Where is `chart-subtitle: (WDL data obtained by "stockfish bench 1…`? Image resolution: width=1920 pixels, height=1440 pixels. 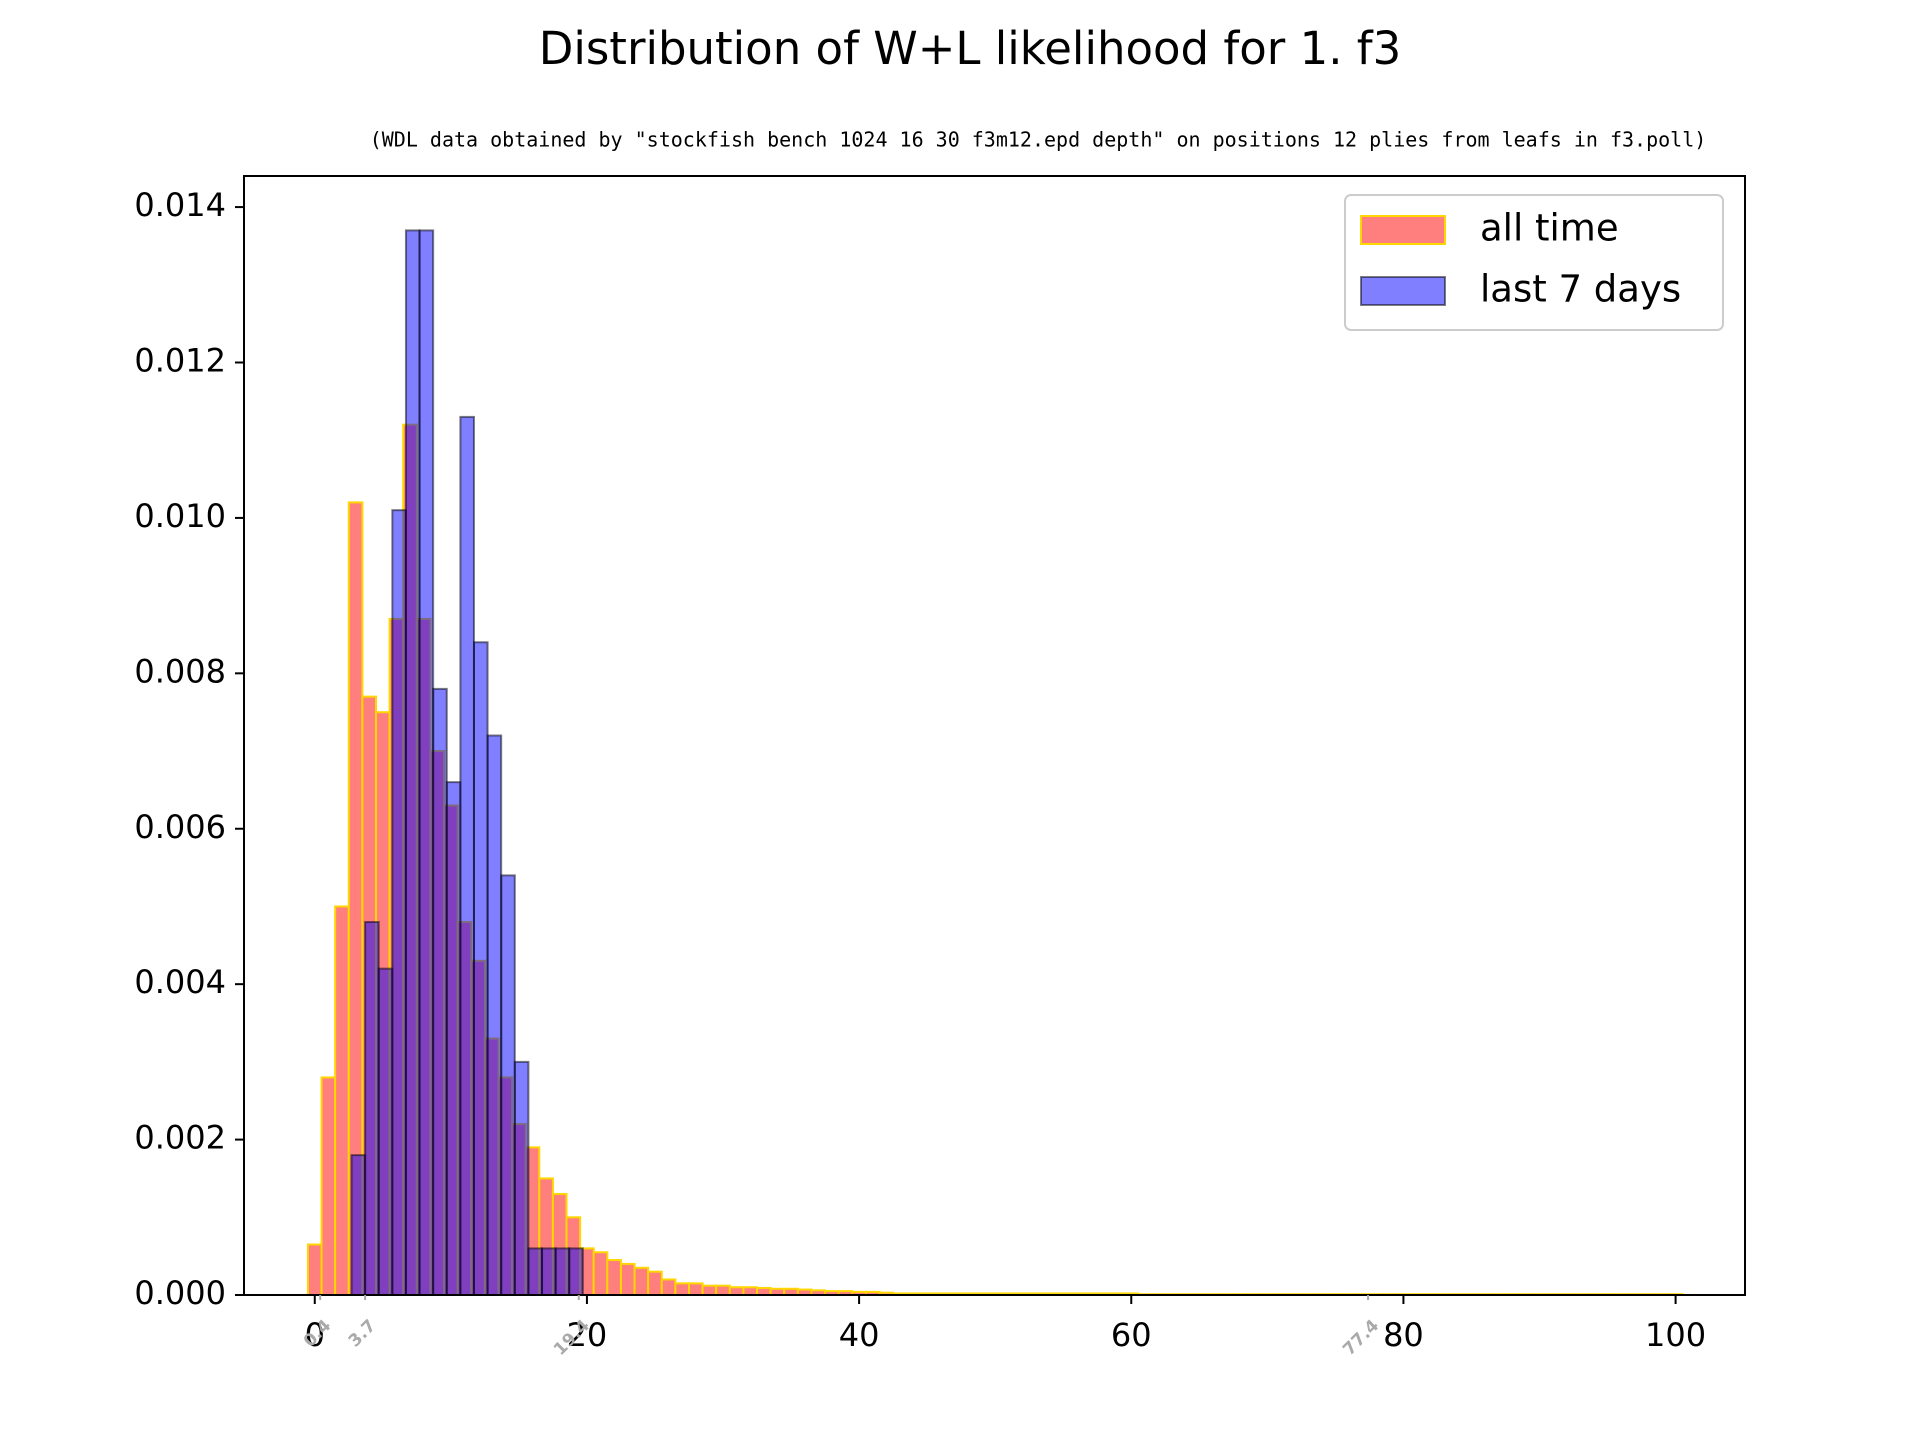
chart-subtitle: (WDL data obtained by "stockfish bench 1… is located at coordinates (1038, 140).